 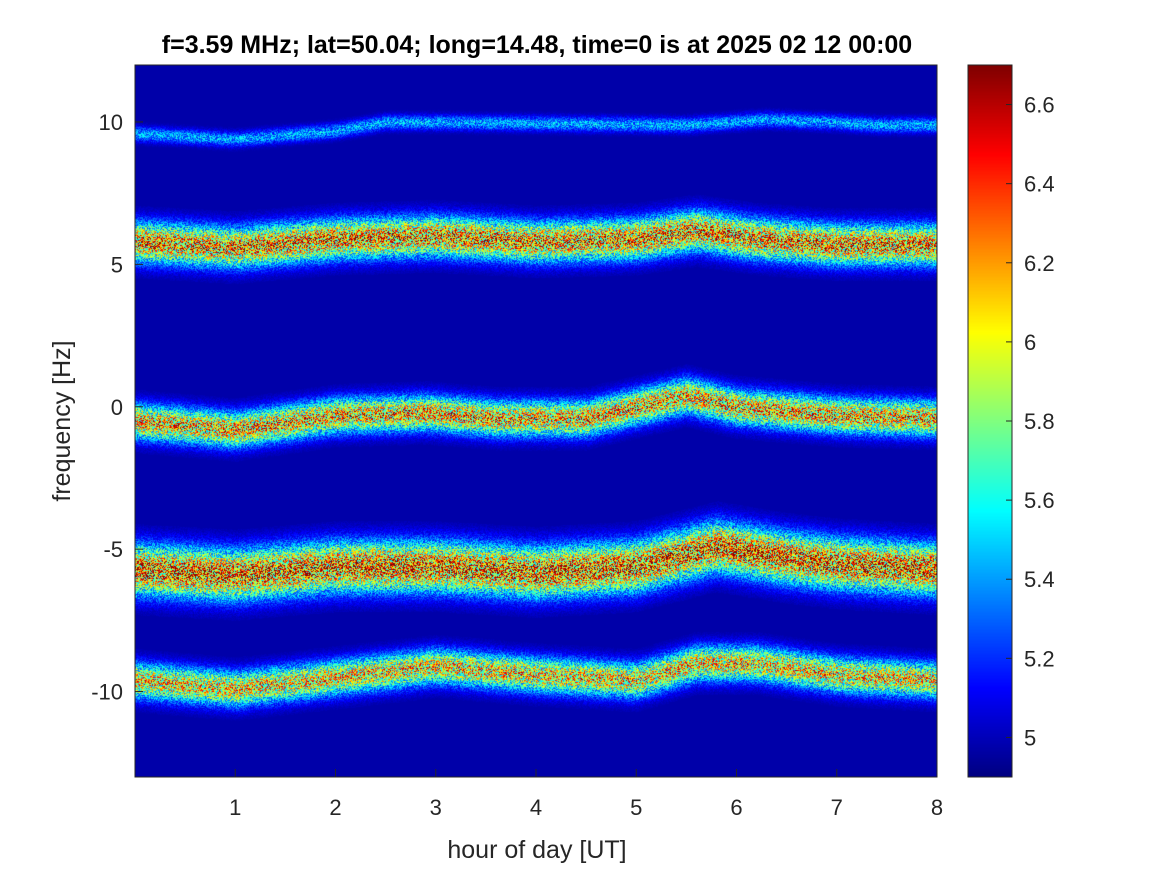 What do you see at coordinates (62, 420) in the screenshot?
I see `y-axis-label: frequency [Hz]` at bounding box center [62, 420].